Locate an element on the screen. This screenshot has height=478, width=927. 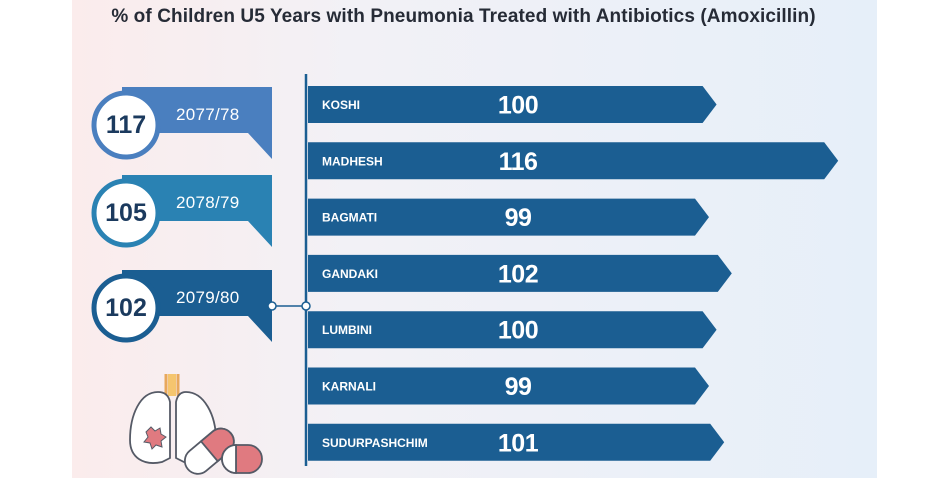
year-value: 117 is located at coordinates (126, 124).